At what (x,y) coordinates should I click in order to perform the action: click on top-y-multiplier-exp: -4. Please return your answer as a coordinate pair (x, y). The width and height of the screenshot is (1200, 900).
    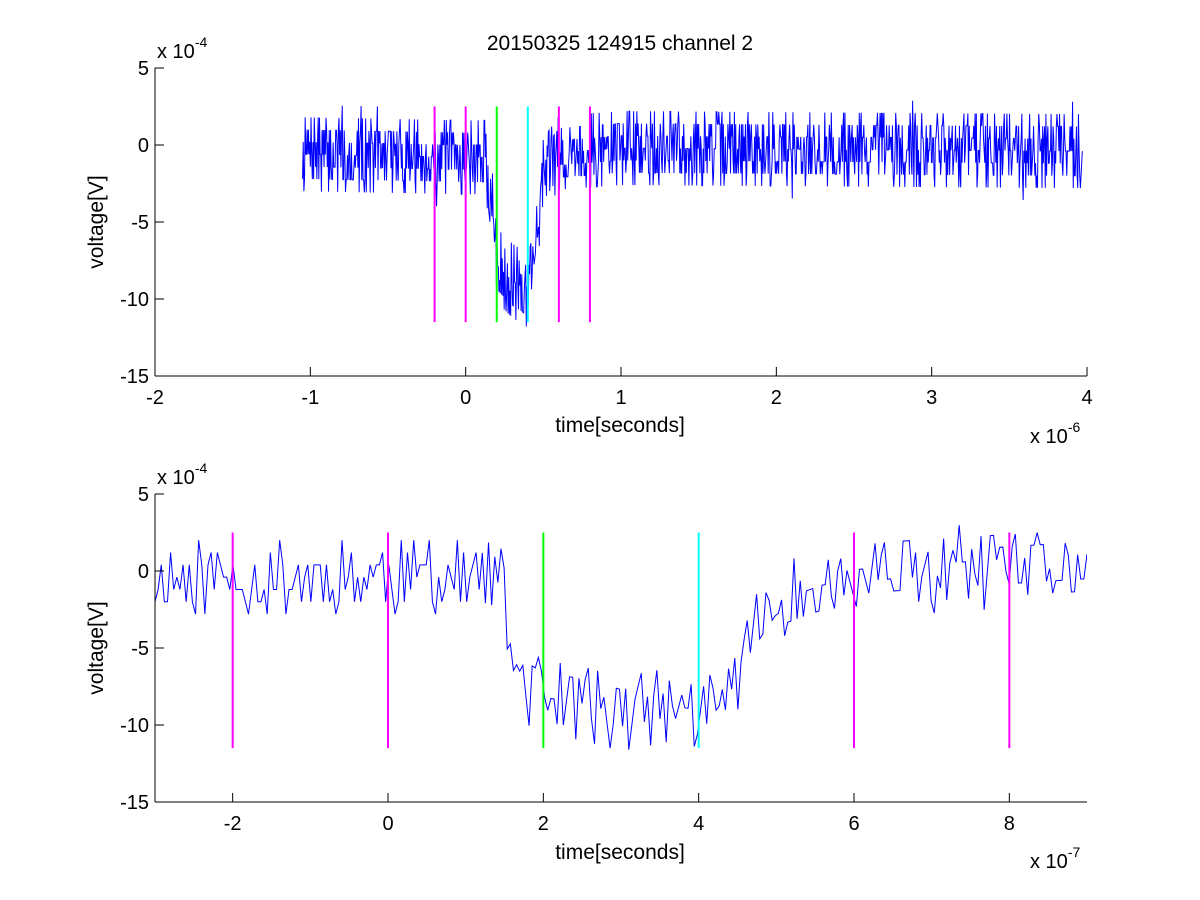
    Looking at the image, I should click on (201, 42).